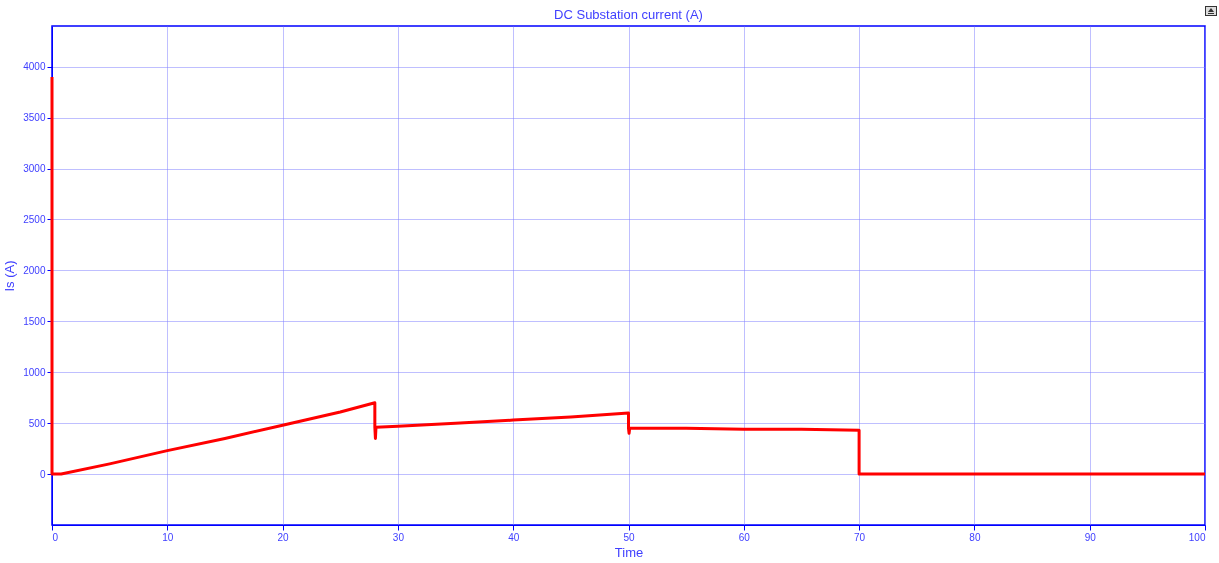 The image size is (1219, 563). I want to click on x-tick-label: 60, so click(744, 537).